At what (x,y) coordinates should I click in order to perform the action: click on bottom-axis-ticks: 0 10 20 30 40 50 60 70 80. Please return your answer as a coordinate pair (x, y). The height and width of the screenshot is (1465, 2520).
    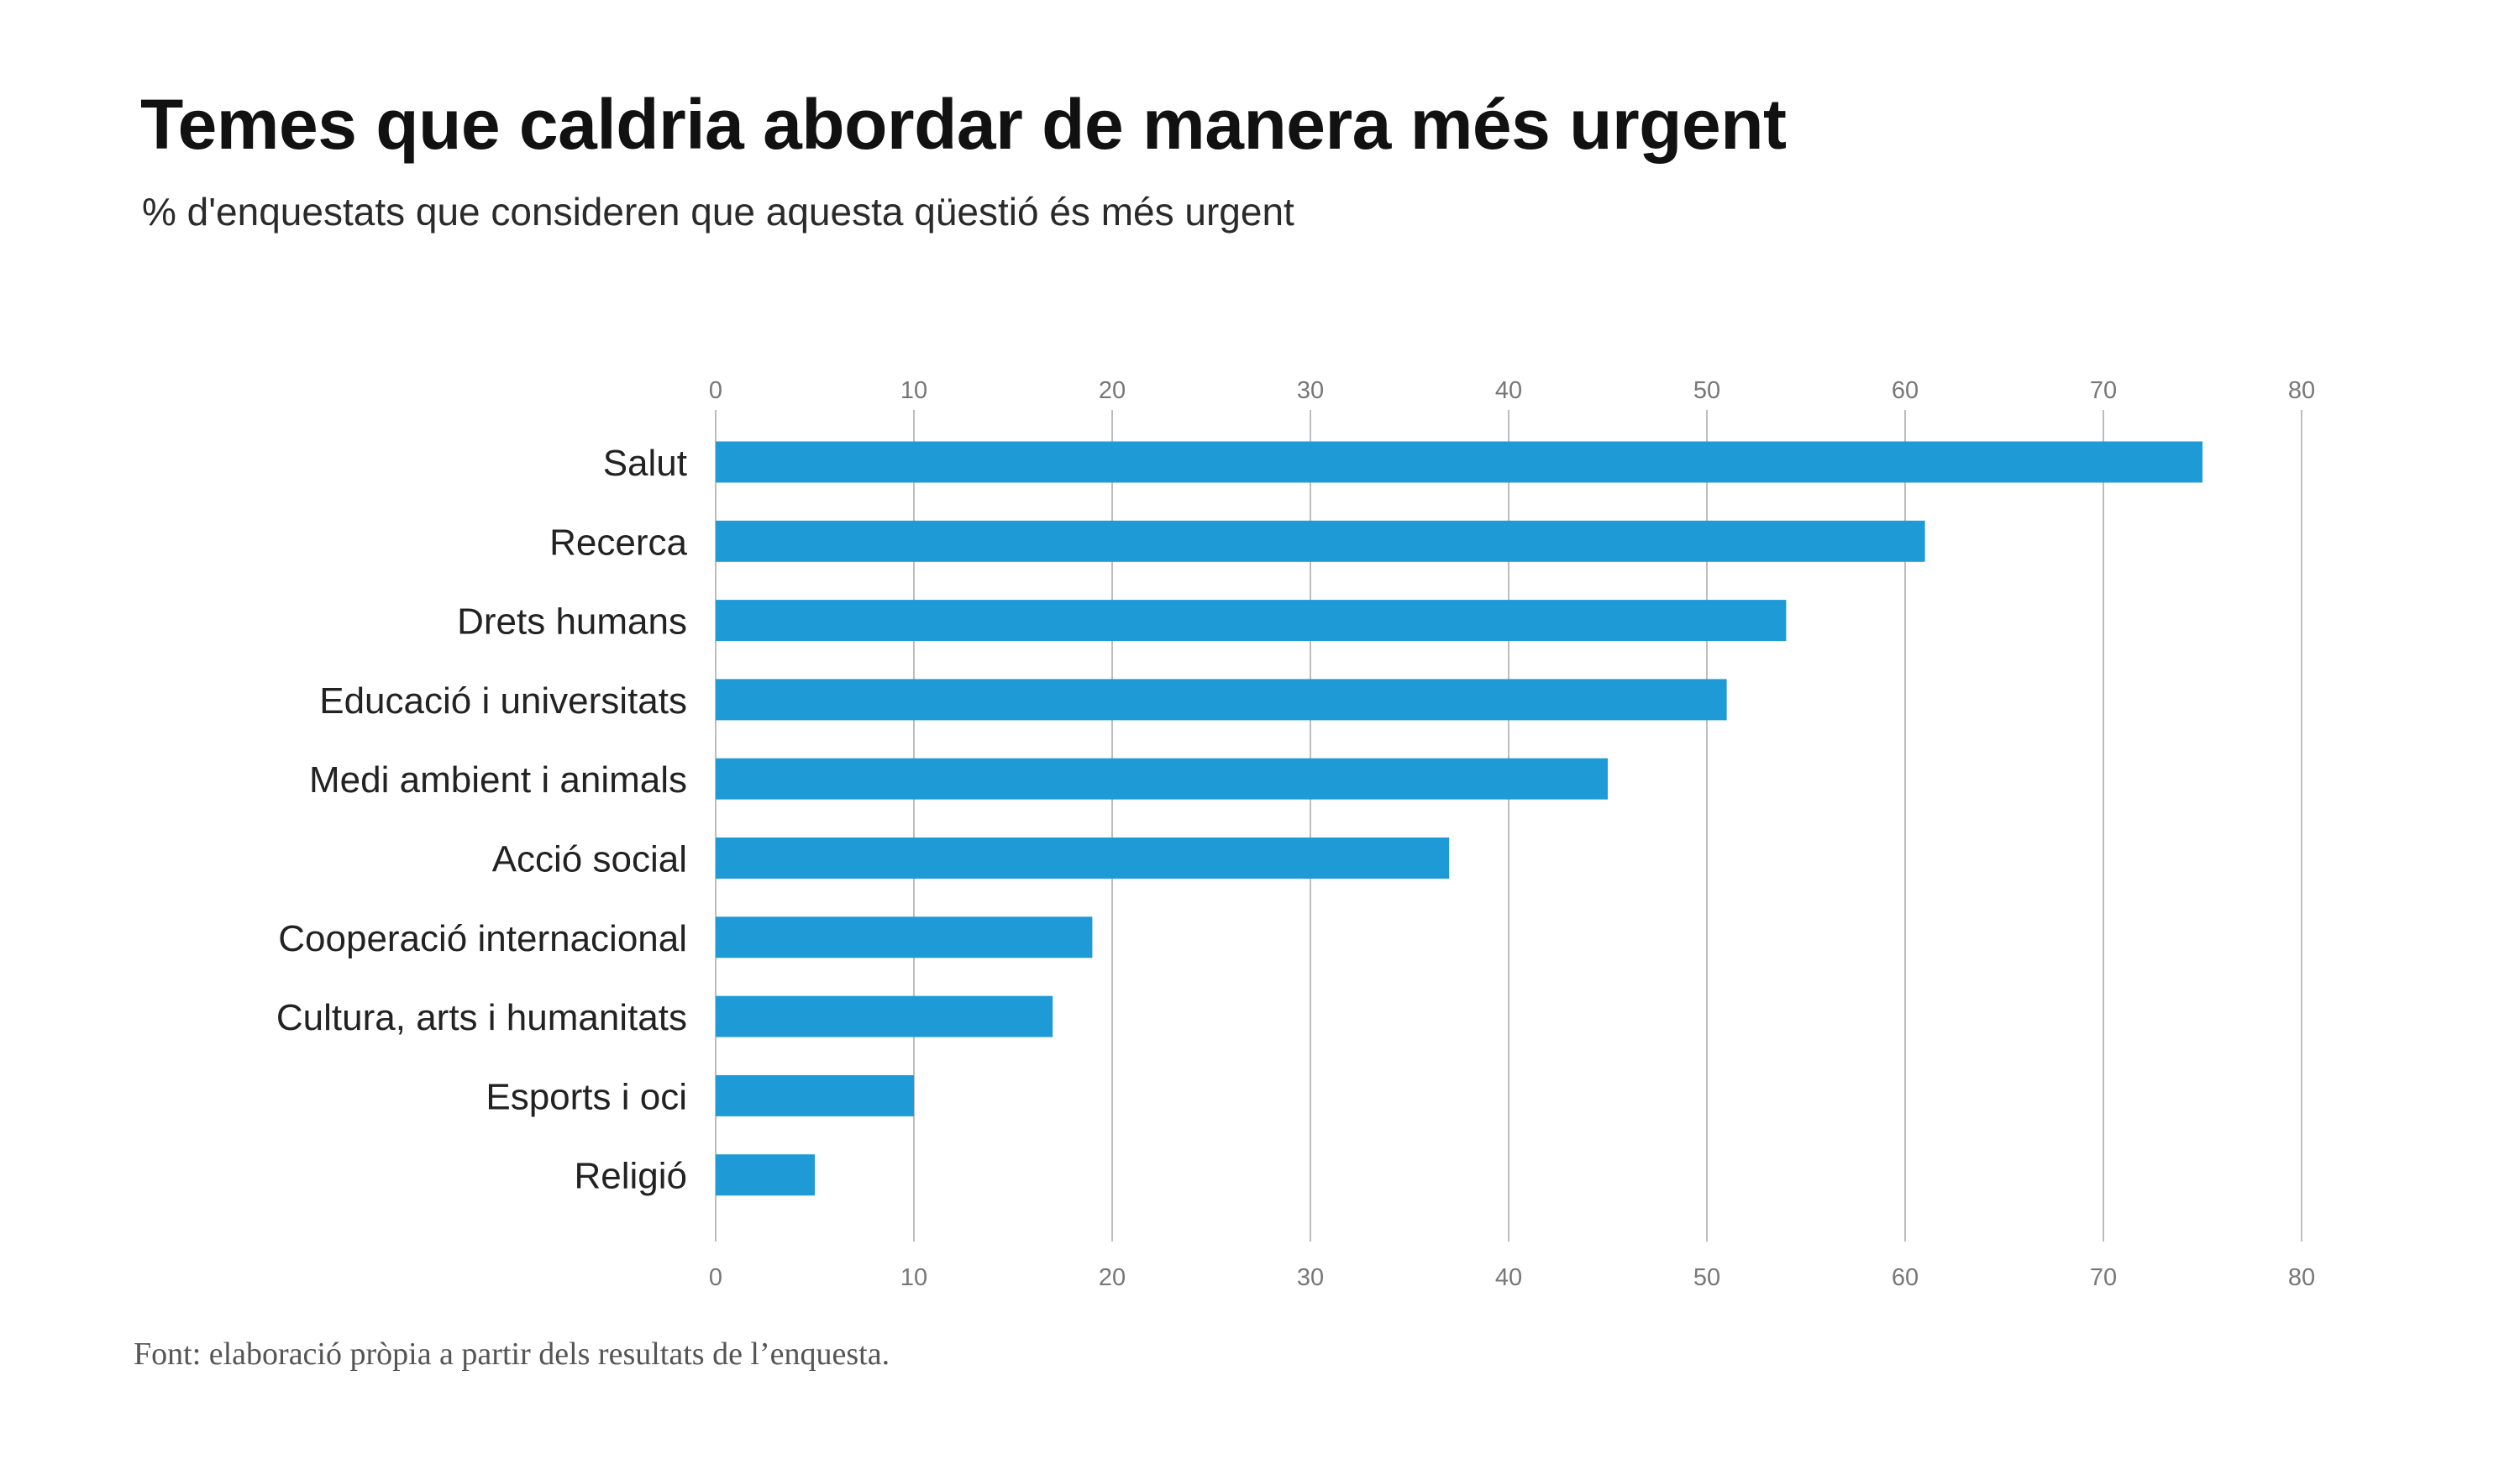
    Looking at the image, I should click on (1512, 1277).